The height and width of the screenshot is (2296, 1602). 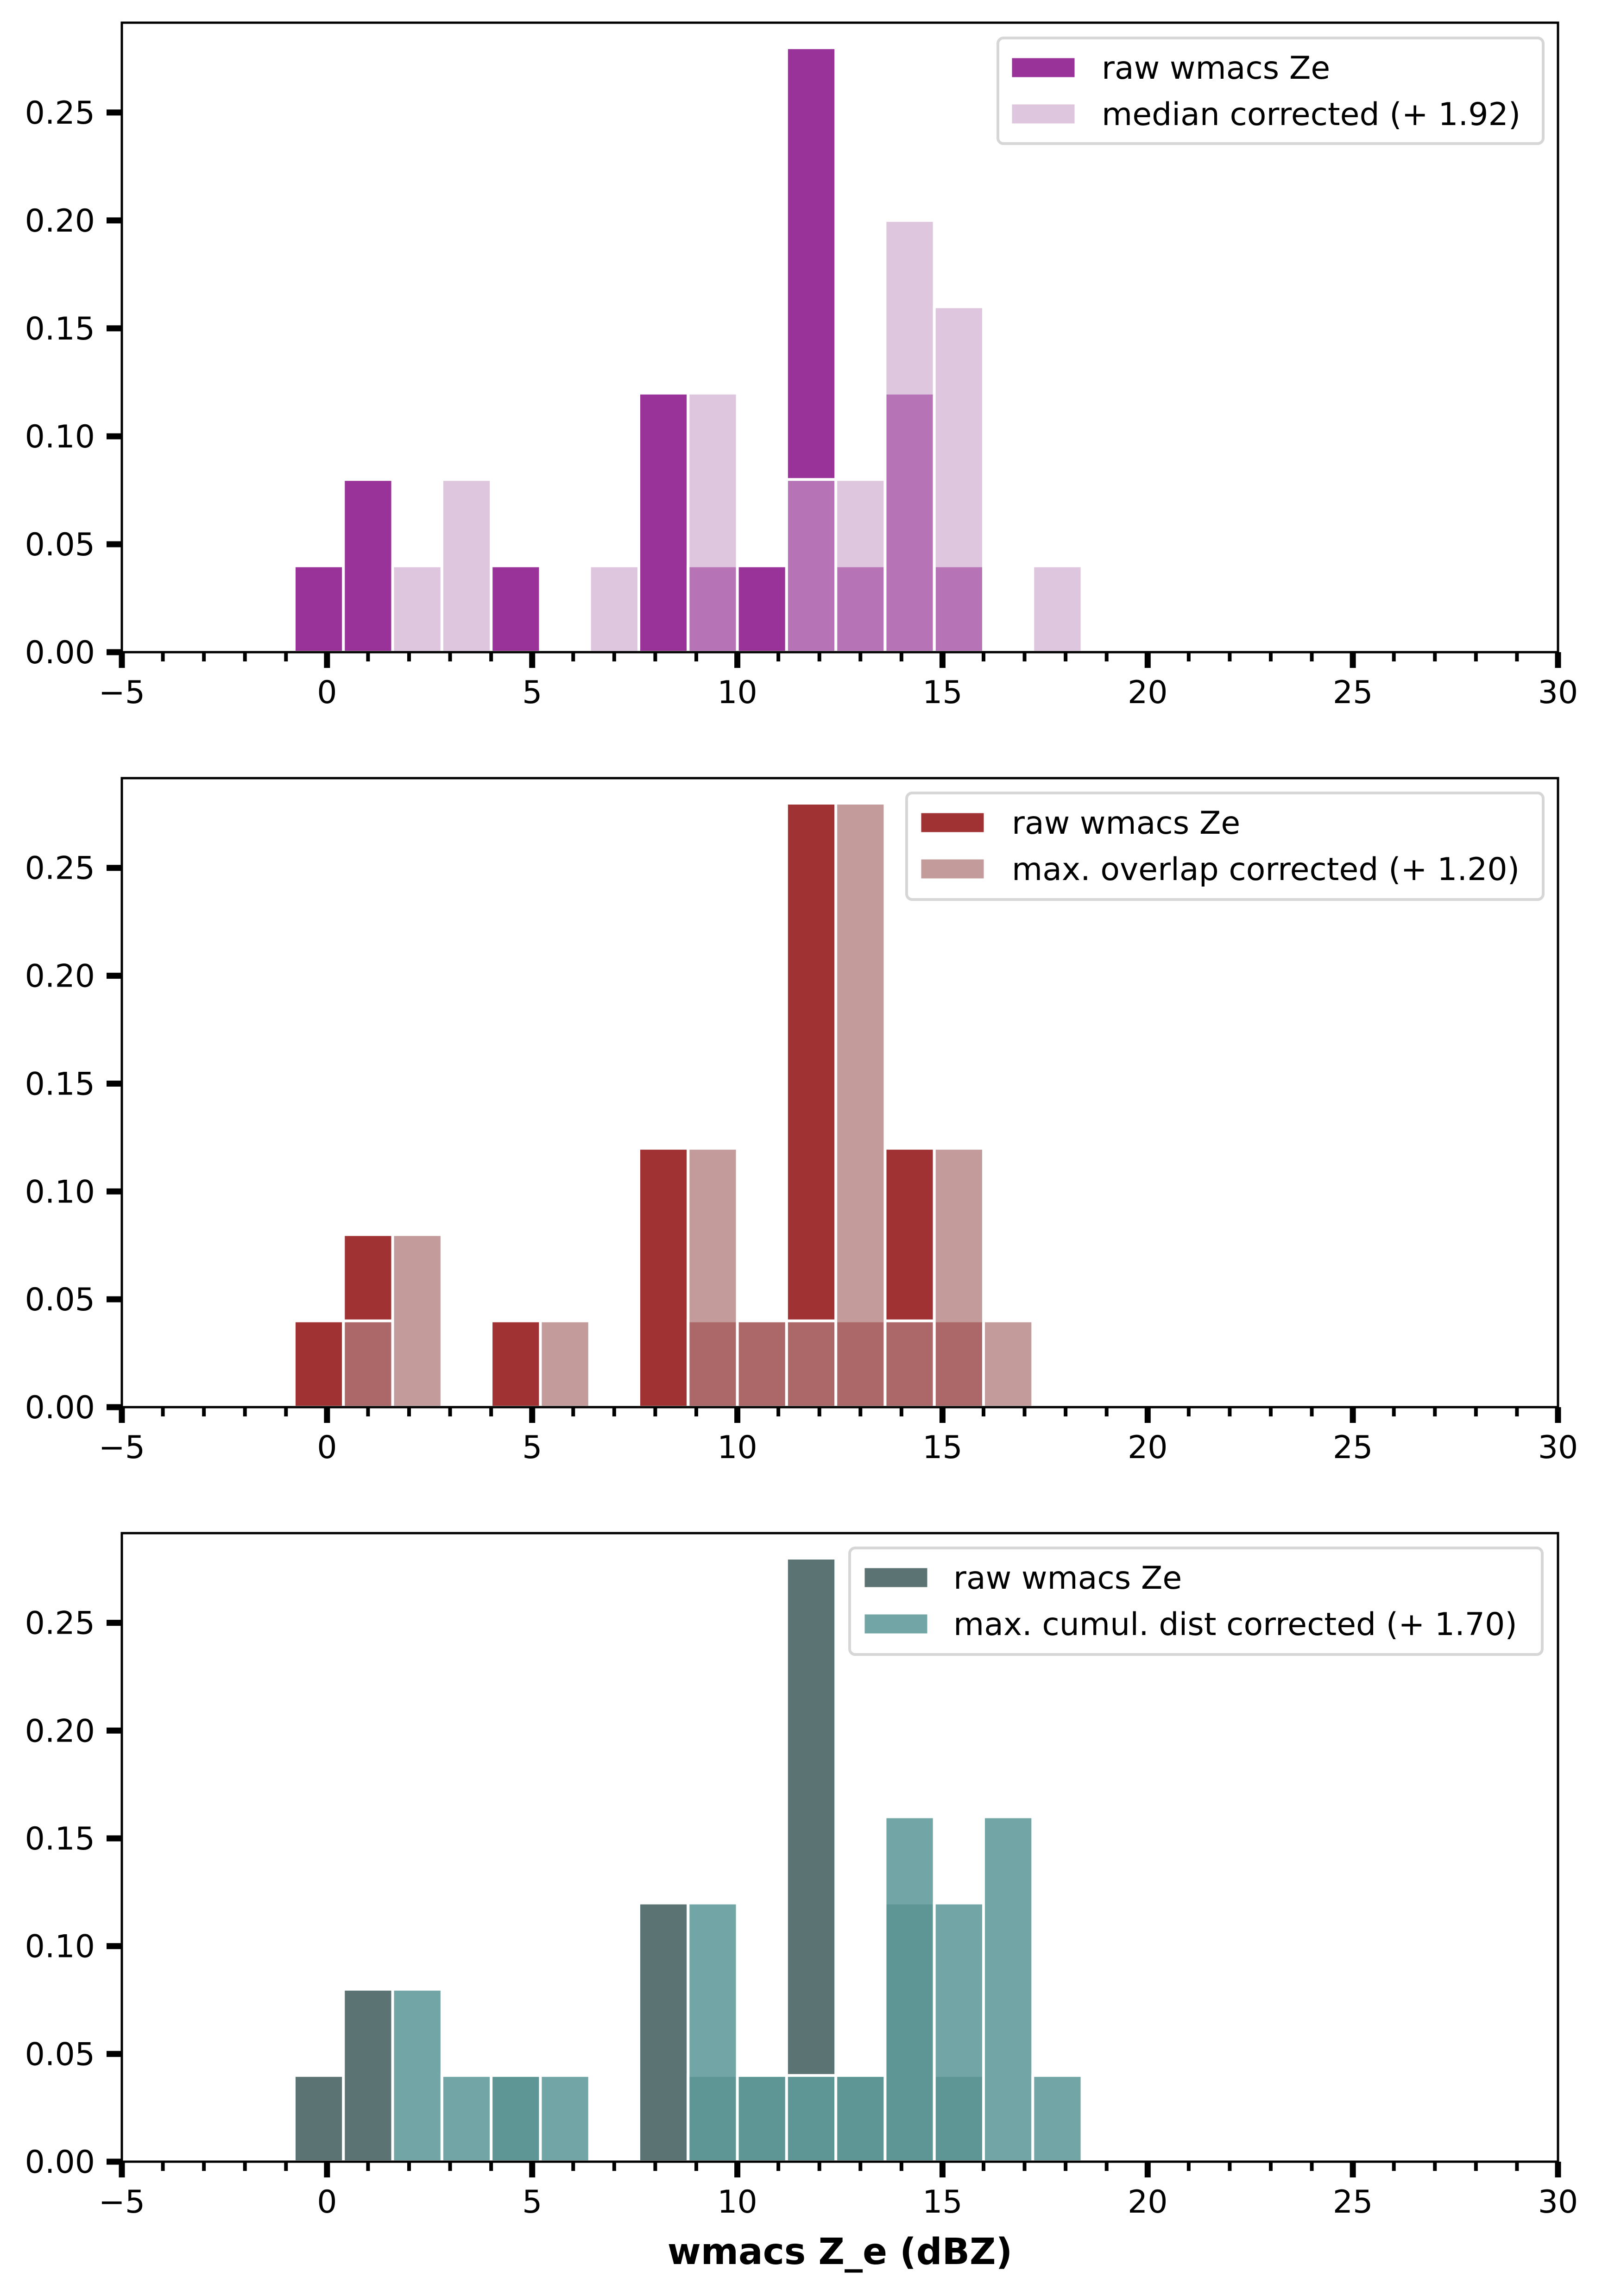 What do you see at coordinates (1558, 2202) in the screenshot?
I see `x-tick-label: 30` at bounding box center [1558, 2202].